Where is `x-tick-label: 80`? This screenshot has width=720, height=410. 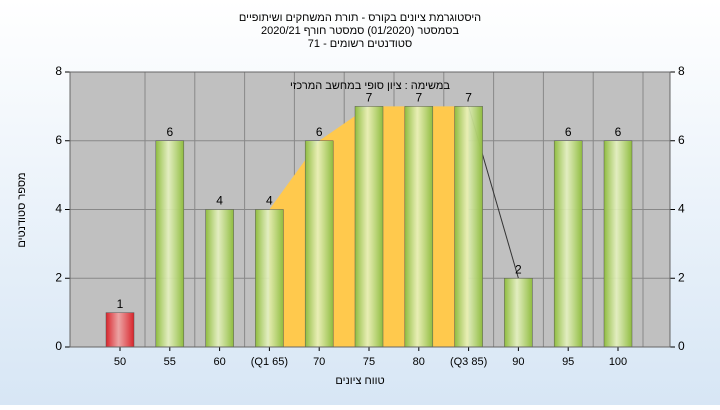 x-tick-label: 80 is located at coordinates (419, 362).